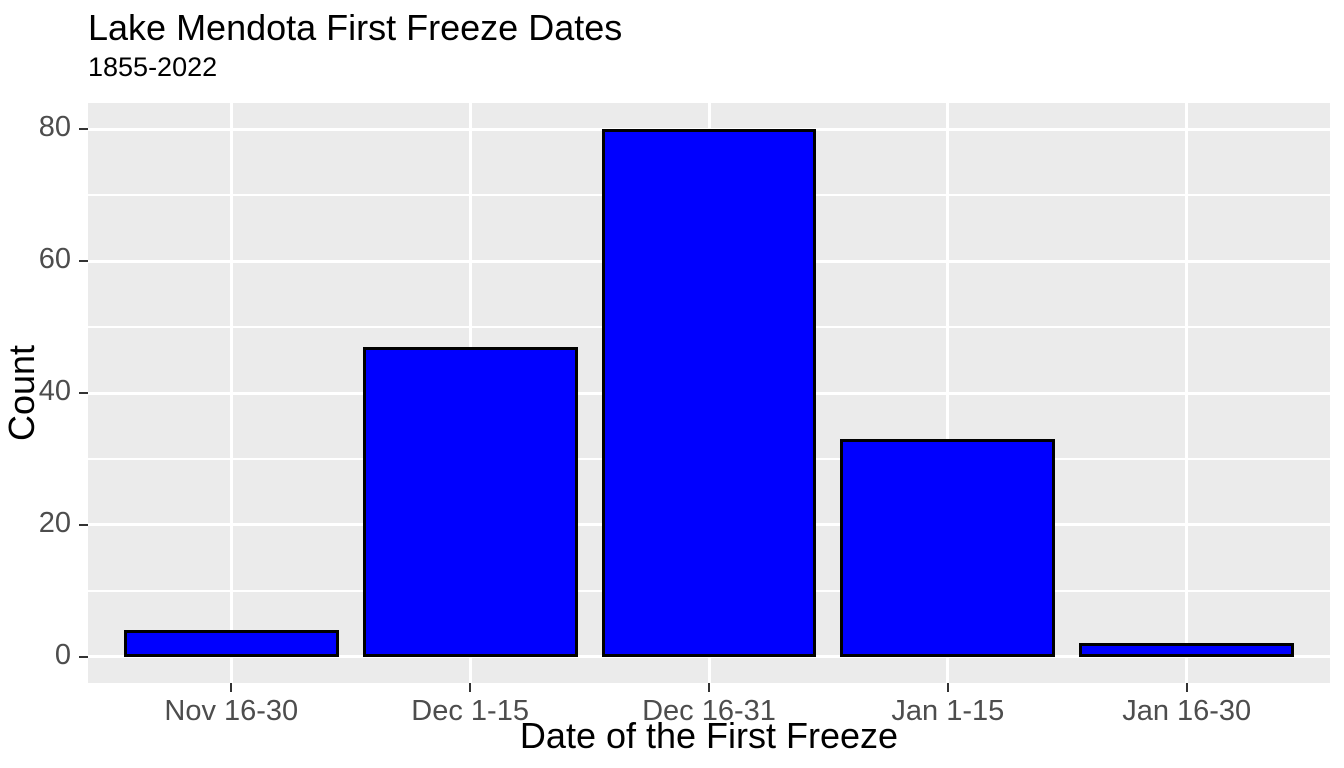  I want to click on bar-Dec 1-15, so click(470, 501).